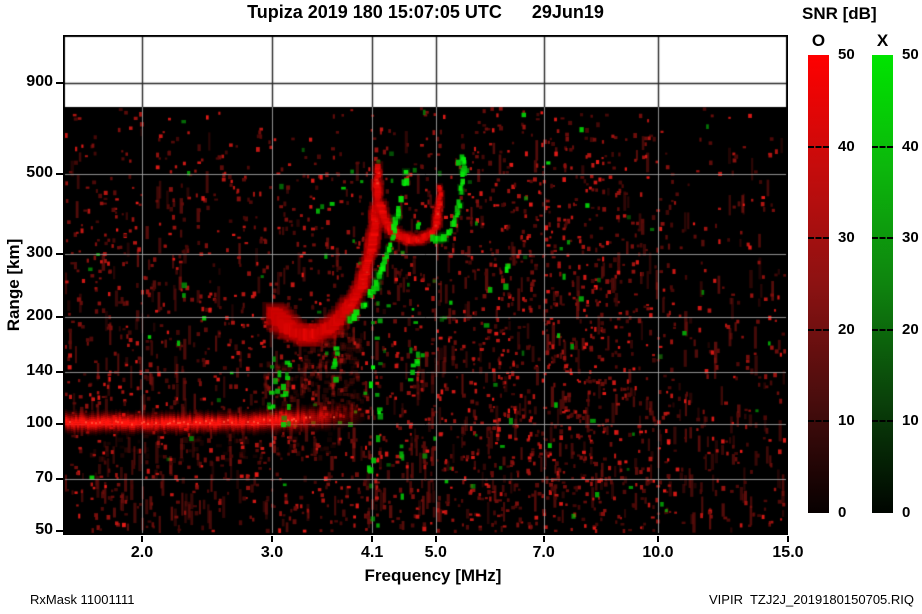 The image size is (922, 614). What do you see at coordinates (44, 530) in the screenshot?
I see `y-tick-label: 50` at bounding box center [44, 530].